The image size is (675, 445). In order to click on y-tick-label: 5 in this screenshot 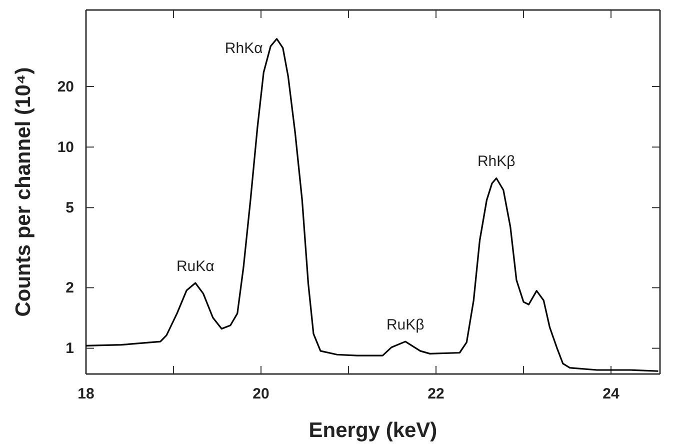, I will do `click(70, 207)`.